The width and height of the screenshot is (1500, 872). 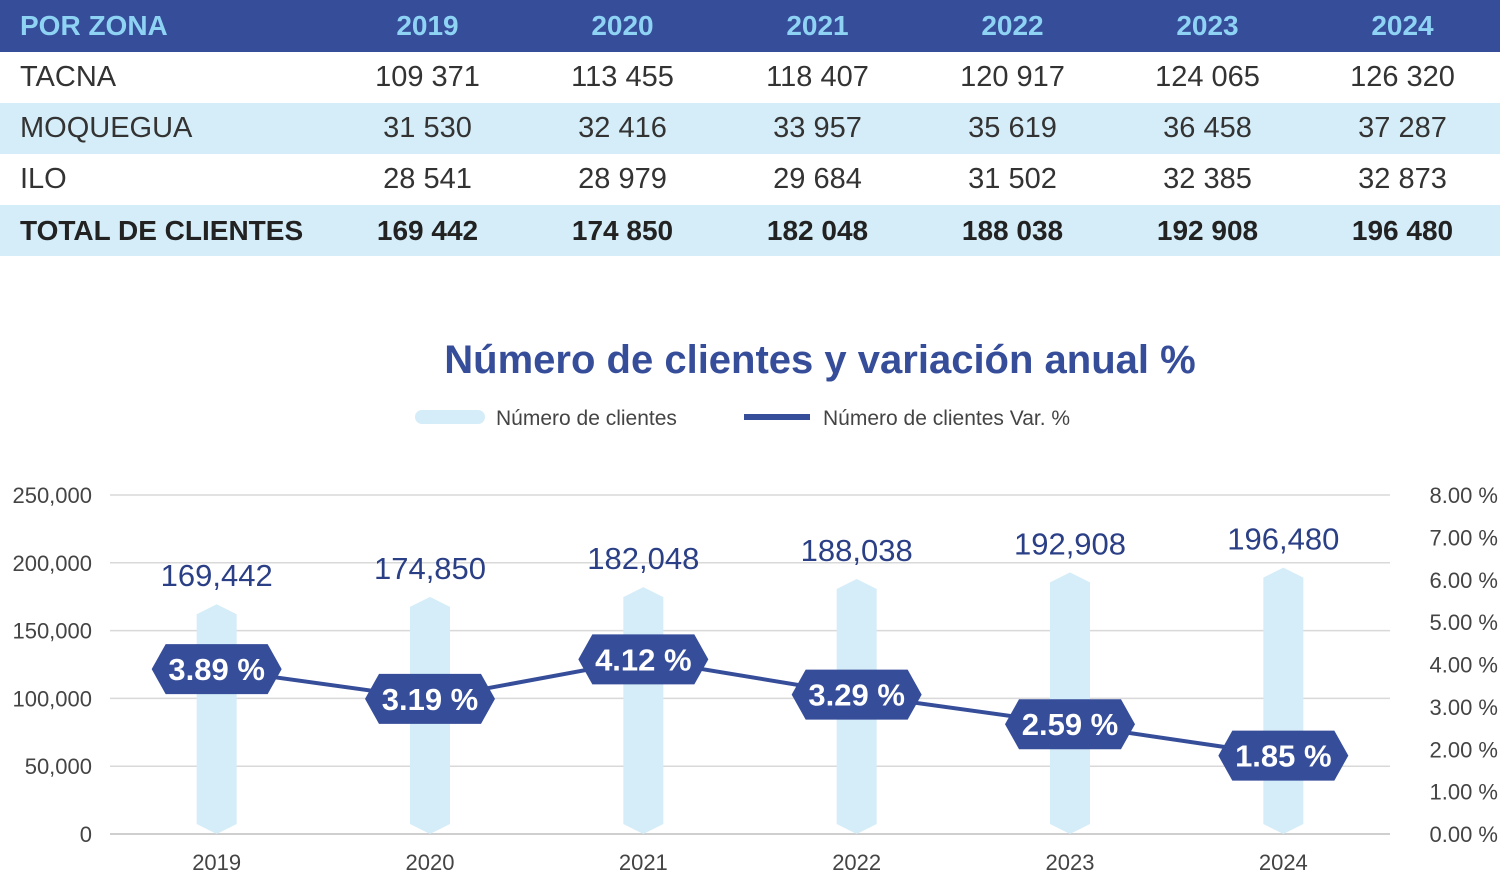 I want to click on table-header-row: POR ZONA 2019 2020 2021 2022 2023 2024, so click(x=750, y=26).